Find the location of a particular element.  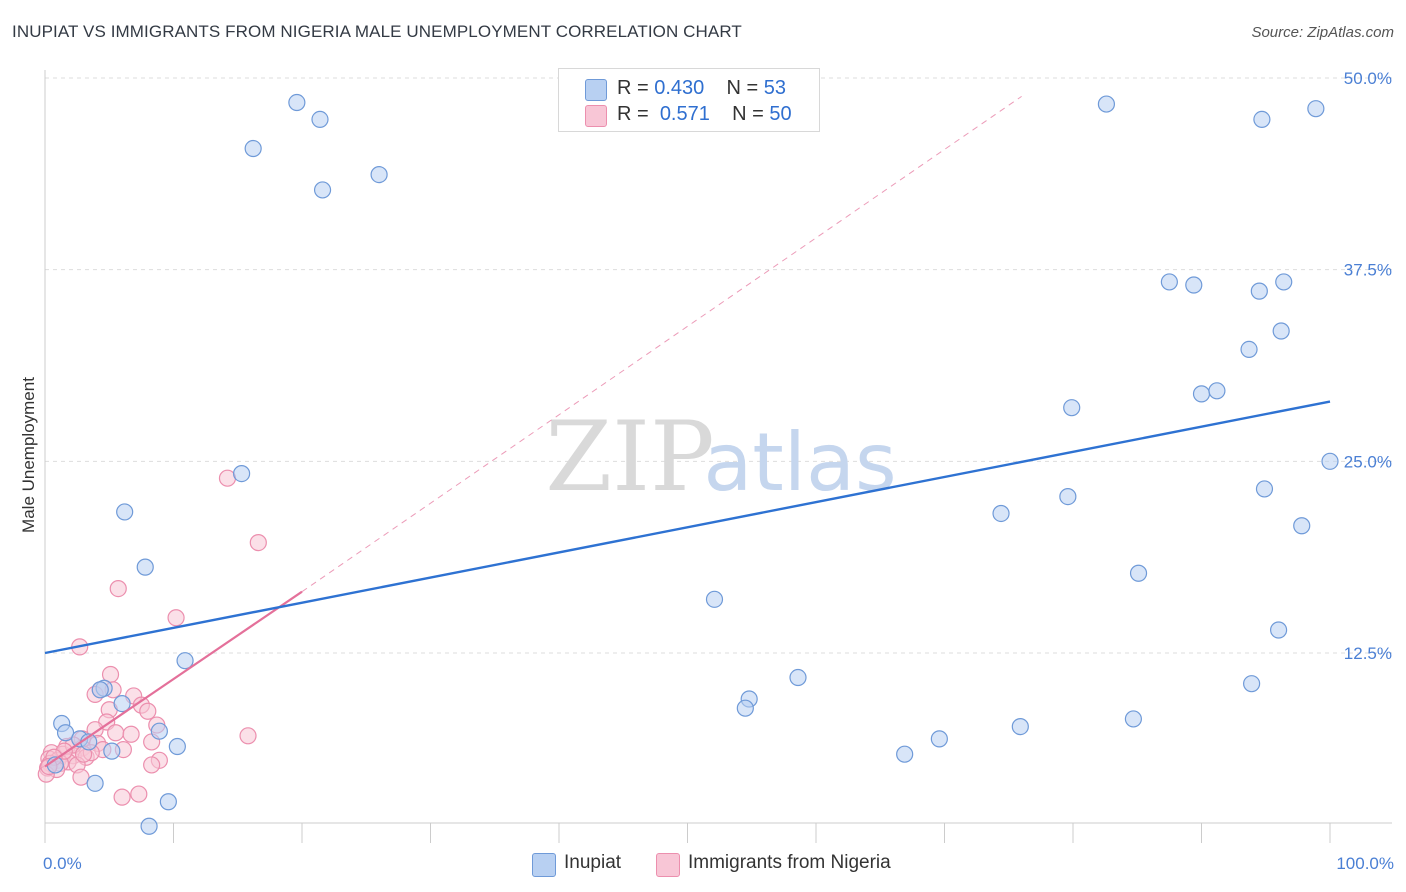

trend-line-nigeria is located at coordinates (173, 679).